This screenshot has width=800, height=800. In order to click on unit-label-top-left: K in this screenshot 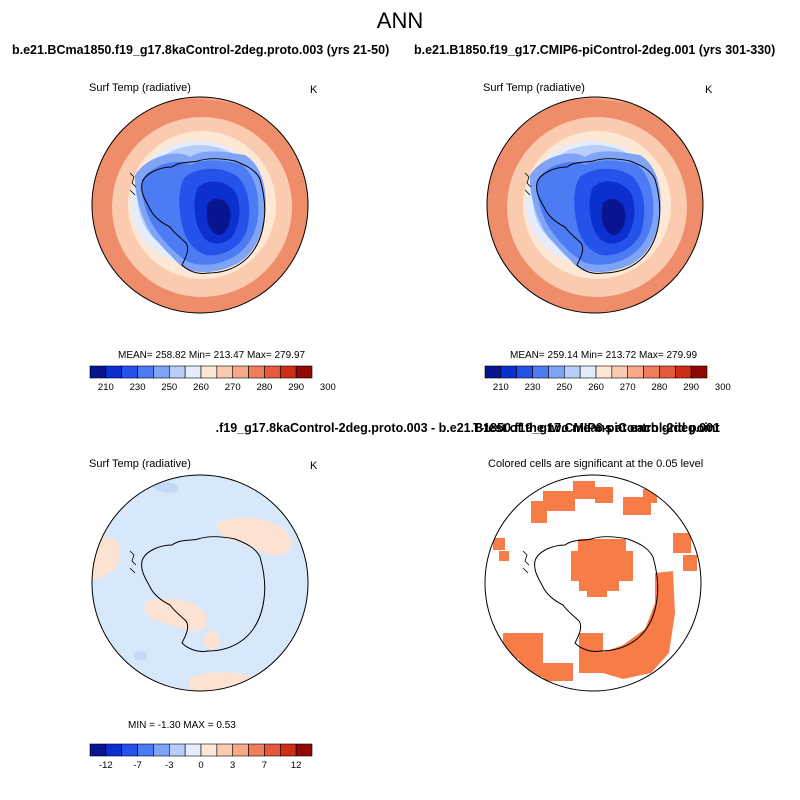, I will do `click(314, 90)`.